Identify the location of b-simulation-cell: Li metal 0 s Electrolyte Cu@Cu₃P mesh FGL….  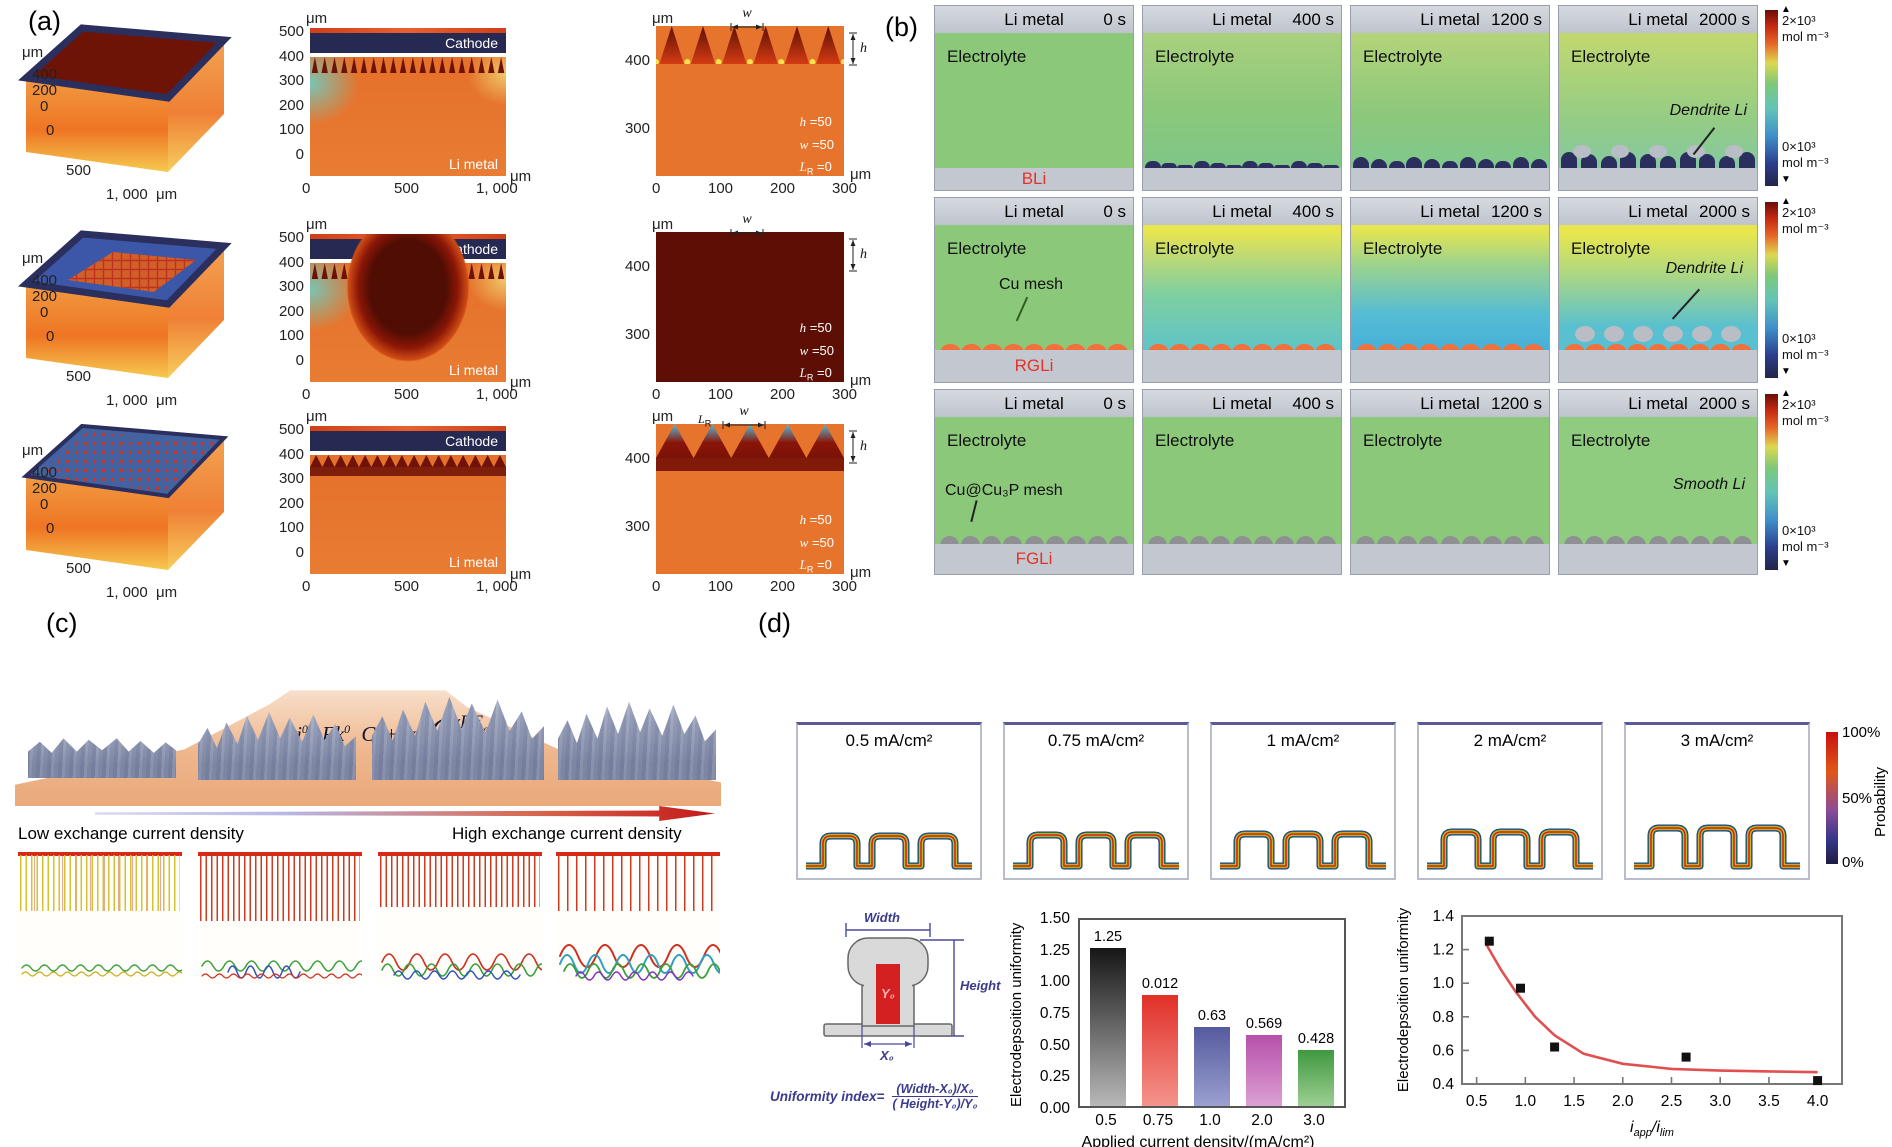
(1034, 482).